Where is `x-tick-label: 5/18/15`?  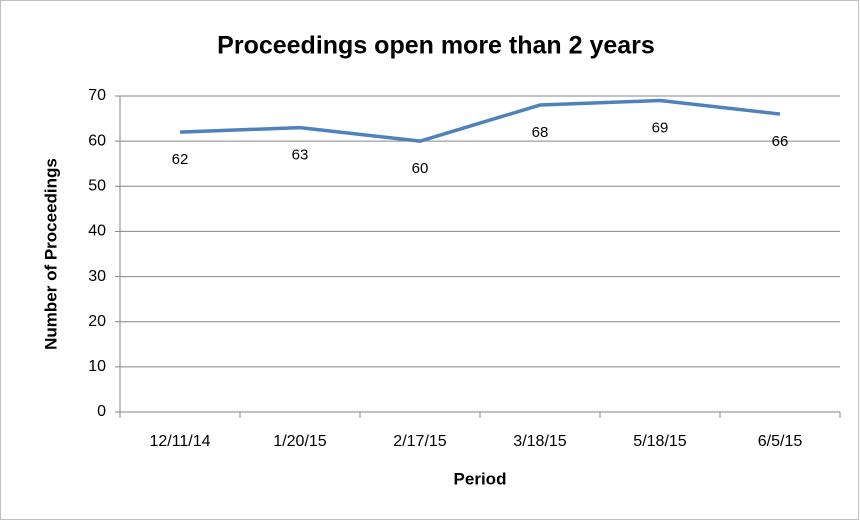
x-tick-label: 5/18/15 is located at coordinates (659, 441).